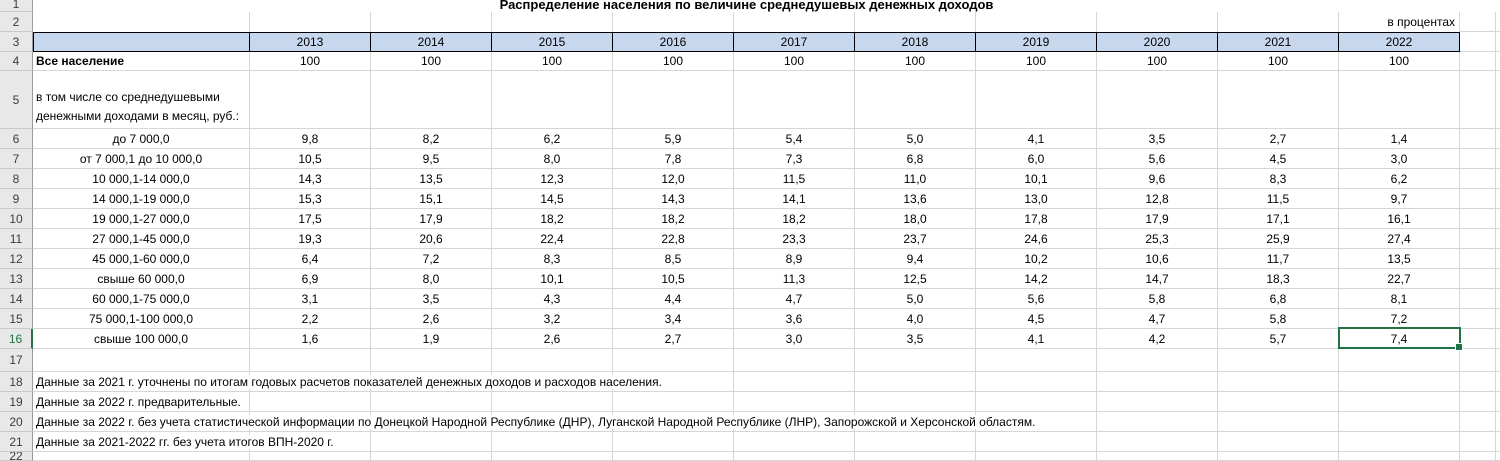 This screenshot has height=461, width=1500. What do you see at coordinates (16, 219) in the screenshot?
I see `row-number: 10` at bounding box center [16, 219].